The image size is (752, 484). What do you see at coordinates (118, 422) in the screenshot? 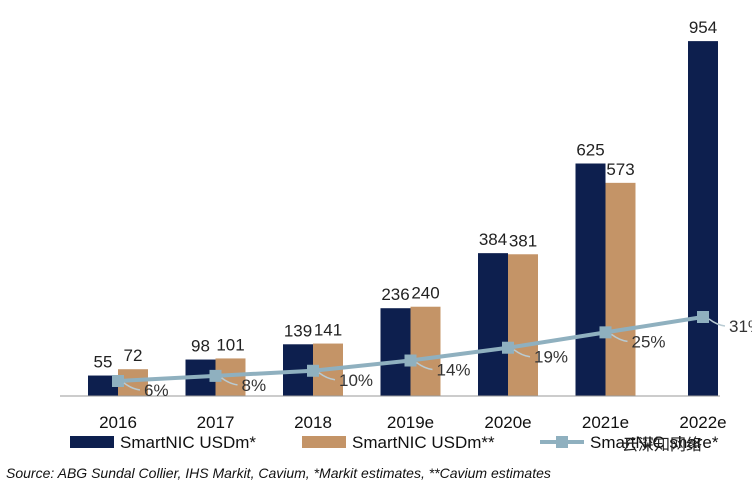
I see `x-tick-label: 2016` at bounding box center [118, 422].